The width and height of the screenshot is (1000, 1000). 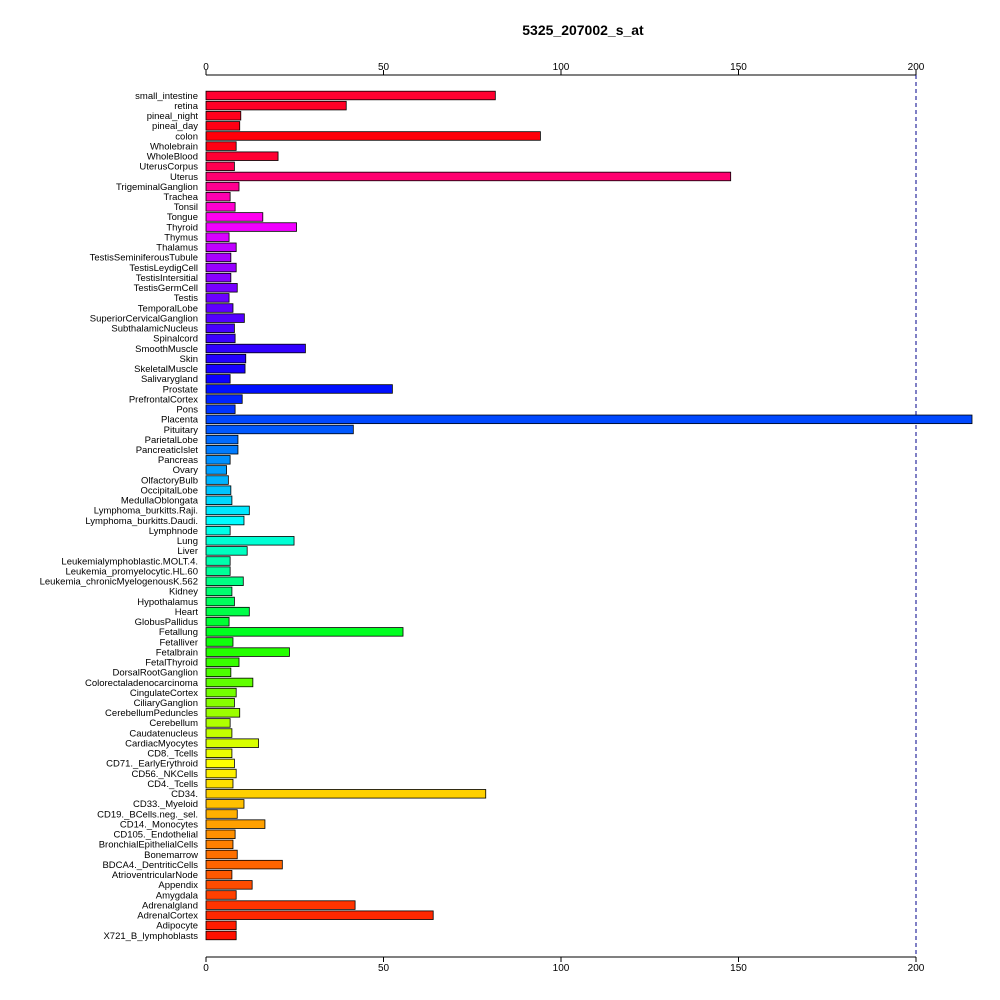 I want to click on category-label: Lung, so click(x=187, y=541).